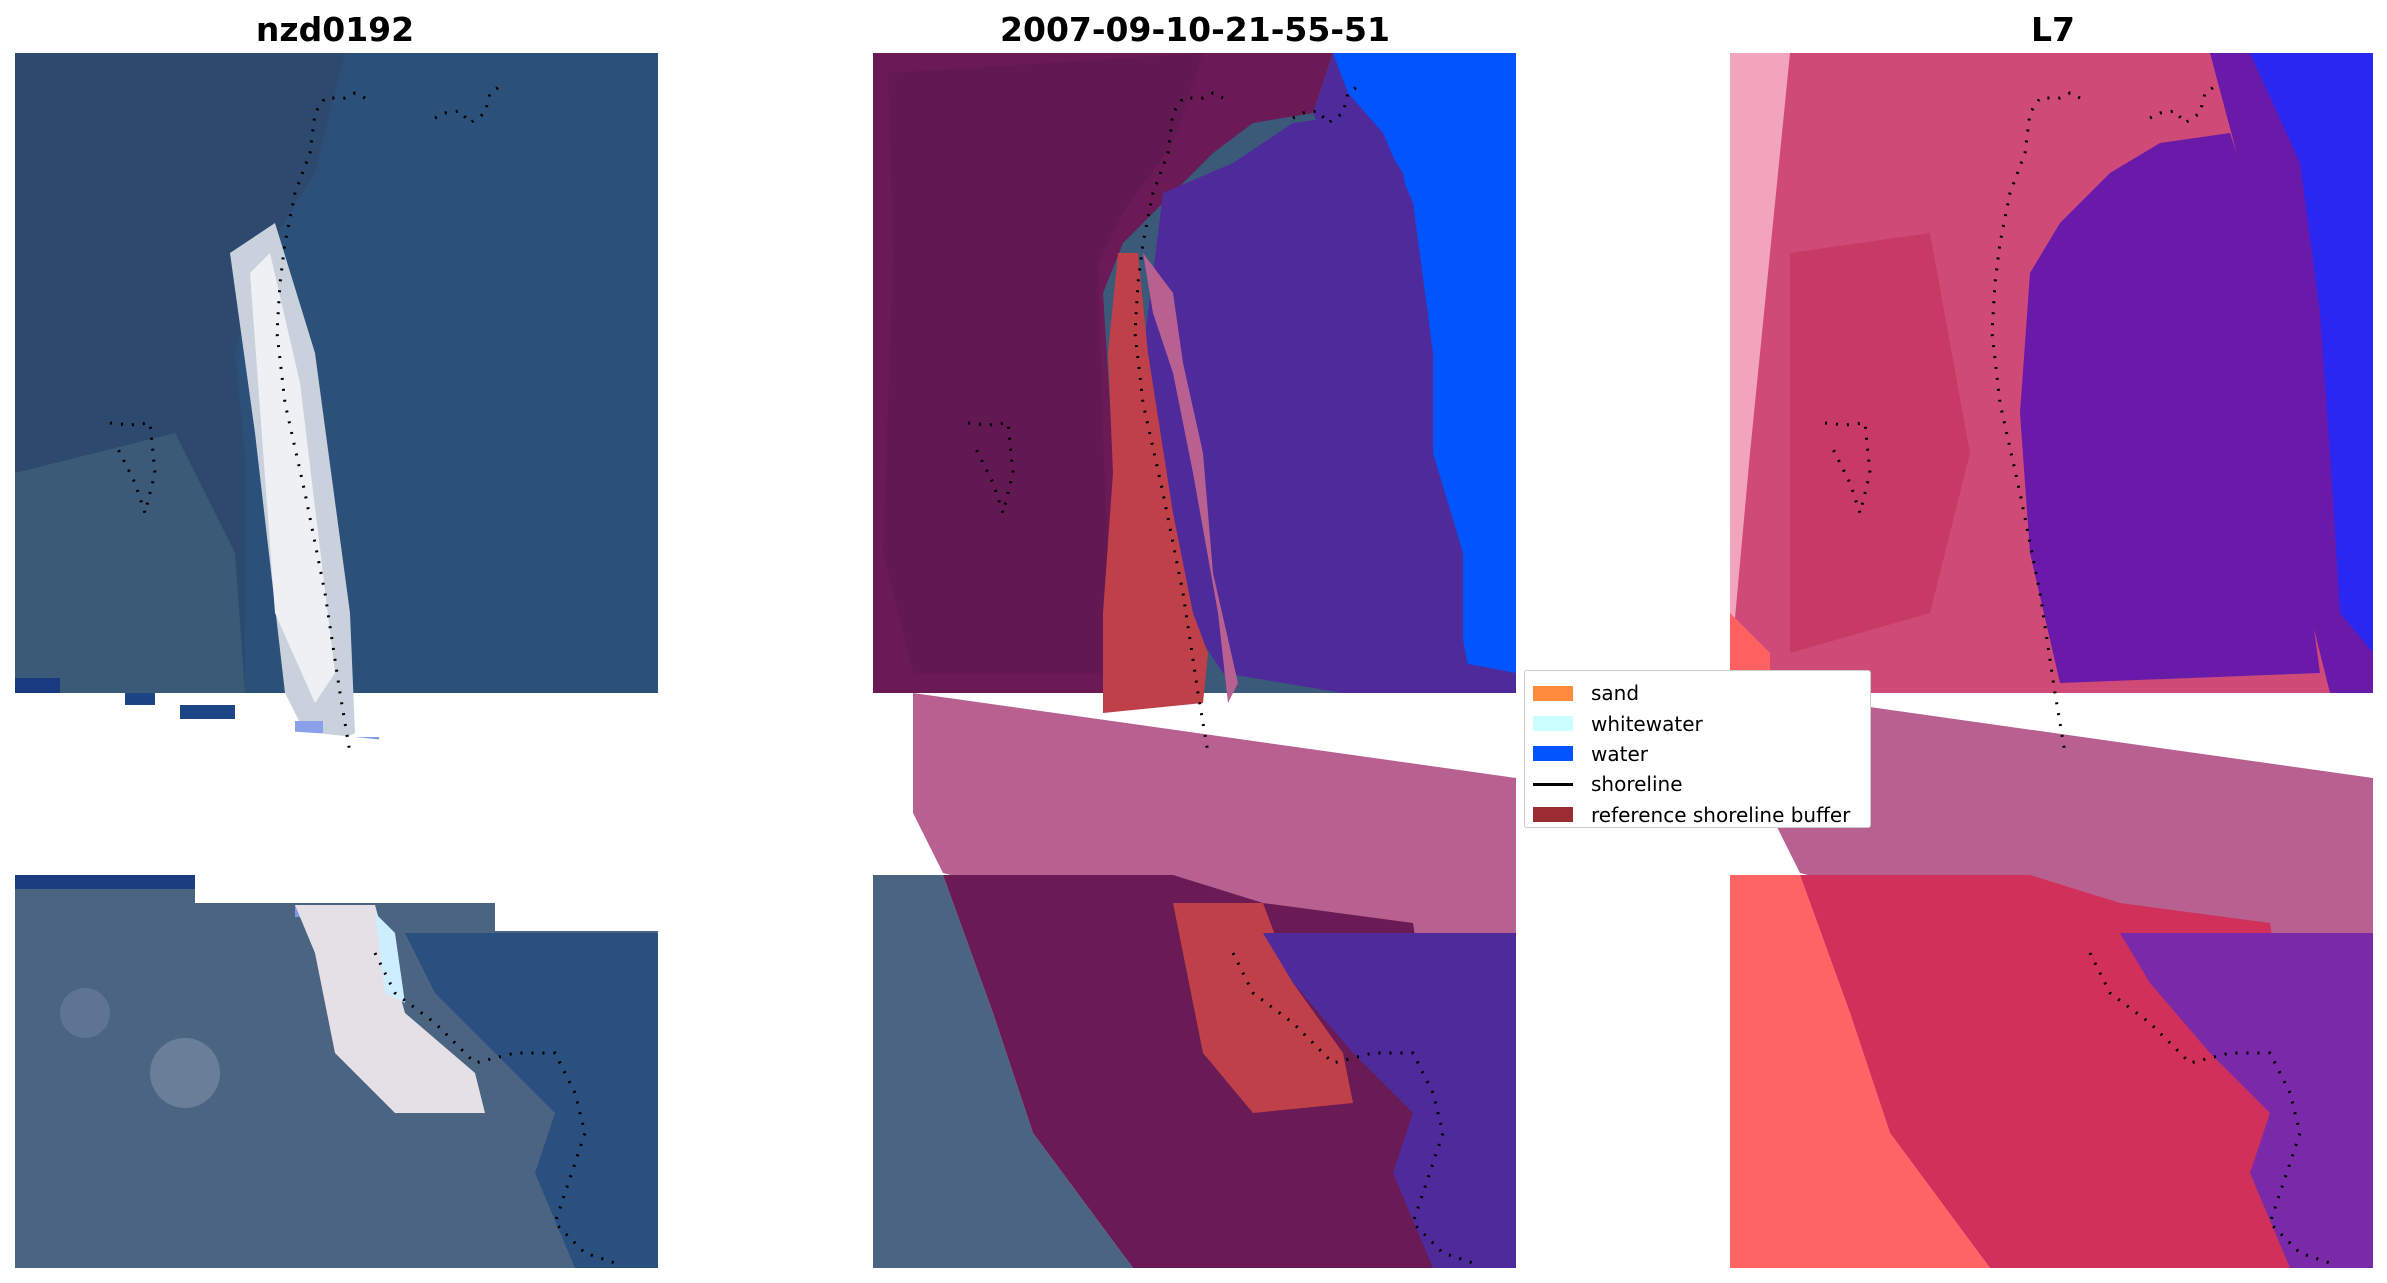 The width and height of the screenshot is (2387, 1283). What do you see at coordinates (2053, 29) in the screenshot?
I see `panel-title-satellite: L7` at bounding box center [2053, 29].